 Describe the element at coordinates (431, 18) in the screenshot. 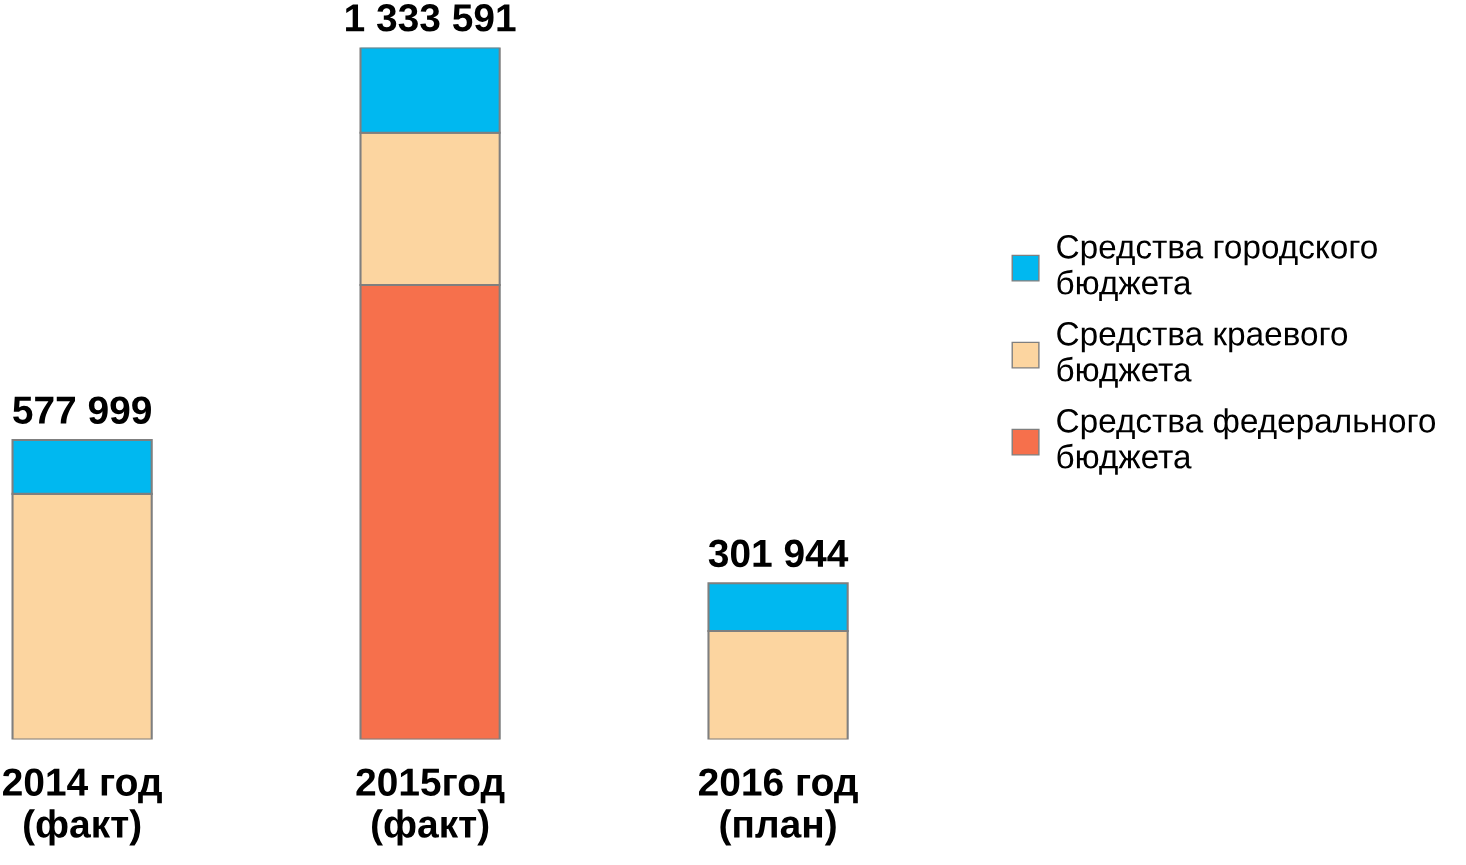

I see `annotation: 1 333 591` at that location.